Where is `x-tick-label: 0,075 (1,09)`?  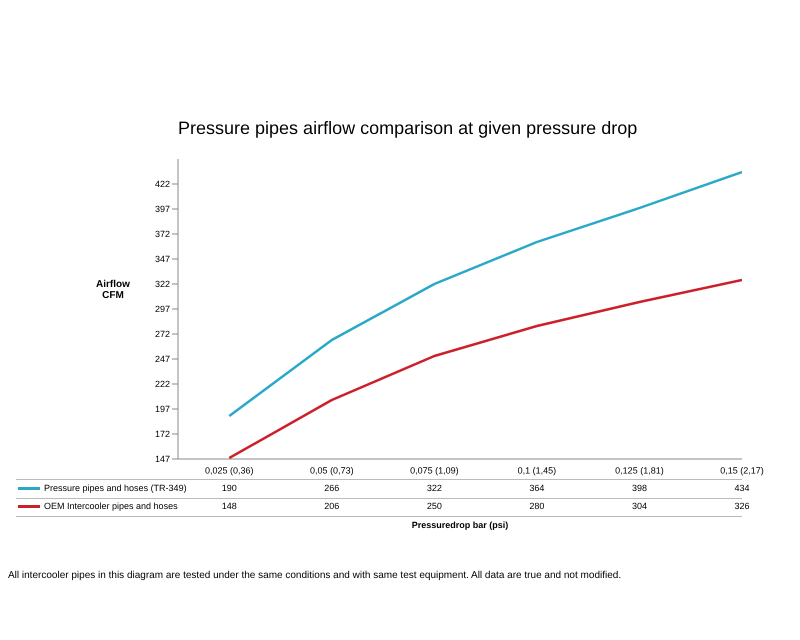 x-tick-label: 0,075 (1,09) is located at coordinates (434, 470).